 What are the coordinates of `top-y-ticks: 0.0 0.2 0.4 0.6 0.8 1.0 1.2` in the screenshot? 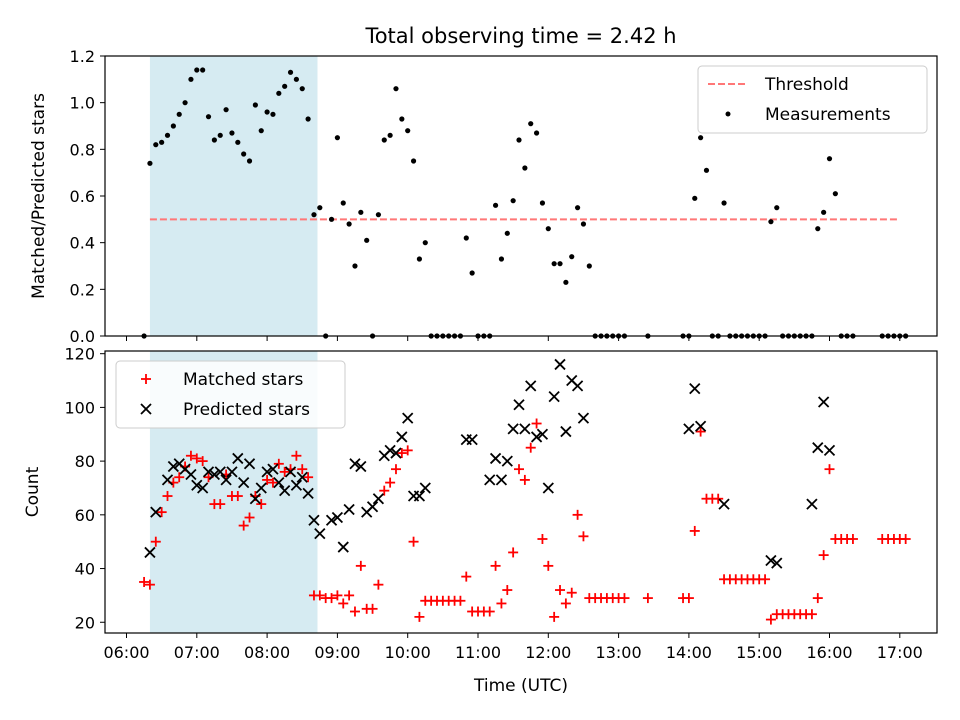 It's located at (87, 196).